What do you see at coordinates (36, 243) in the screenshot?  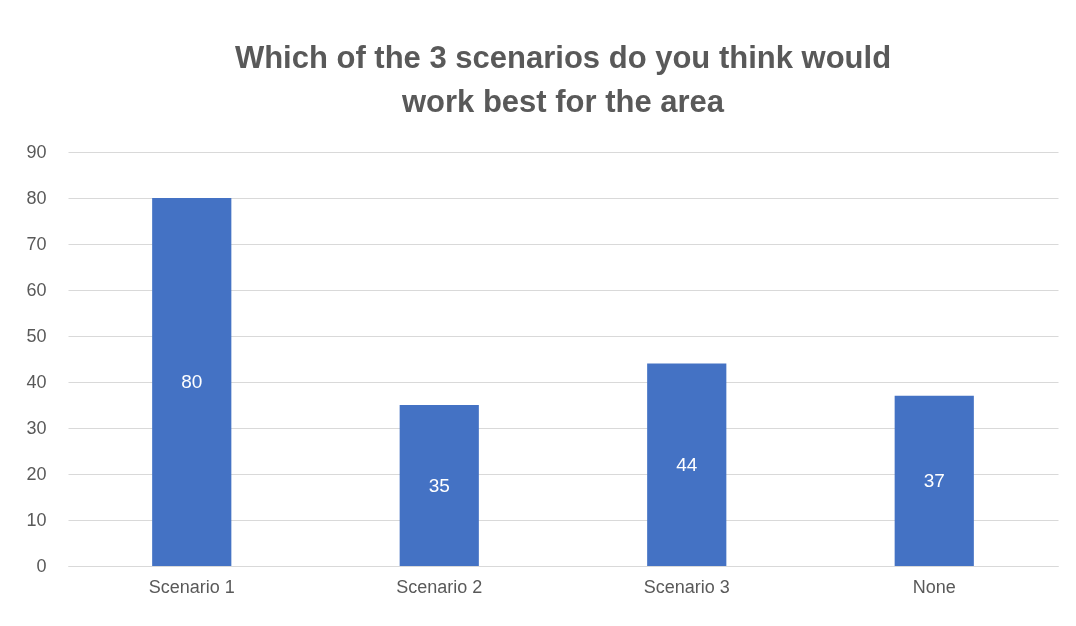 I see `y-tick-label: 70` at bounding box center [36, 243].